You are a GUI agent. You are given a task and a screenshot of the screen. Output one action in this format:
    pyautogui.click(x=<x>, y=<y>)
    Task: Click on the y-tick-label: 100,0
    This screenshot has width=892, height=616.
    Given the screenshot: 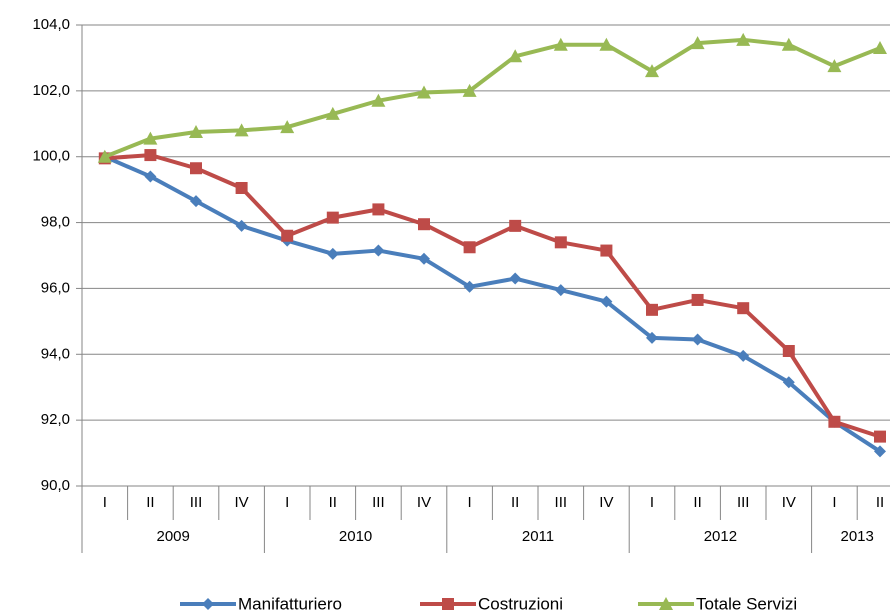 What is the action you would take?
    pyautogui.click(x=51, y=156)
    